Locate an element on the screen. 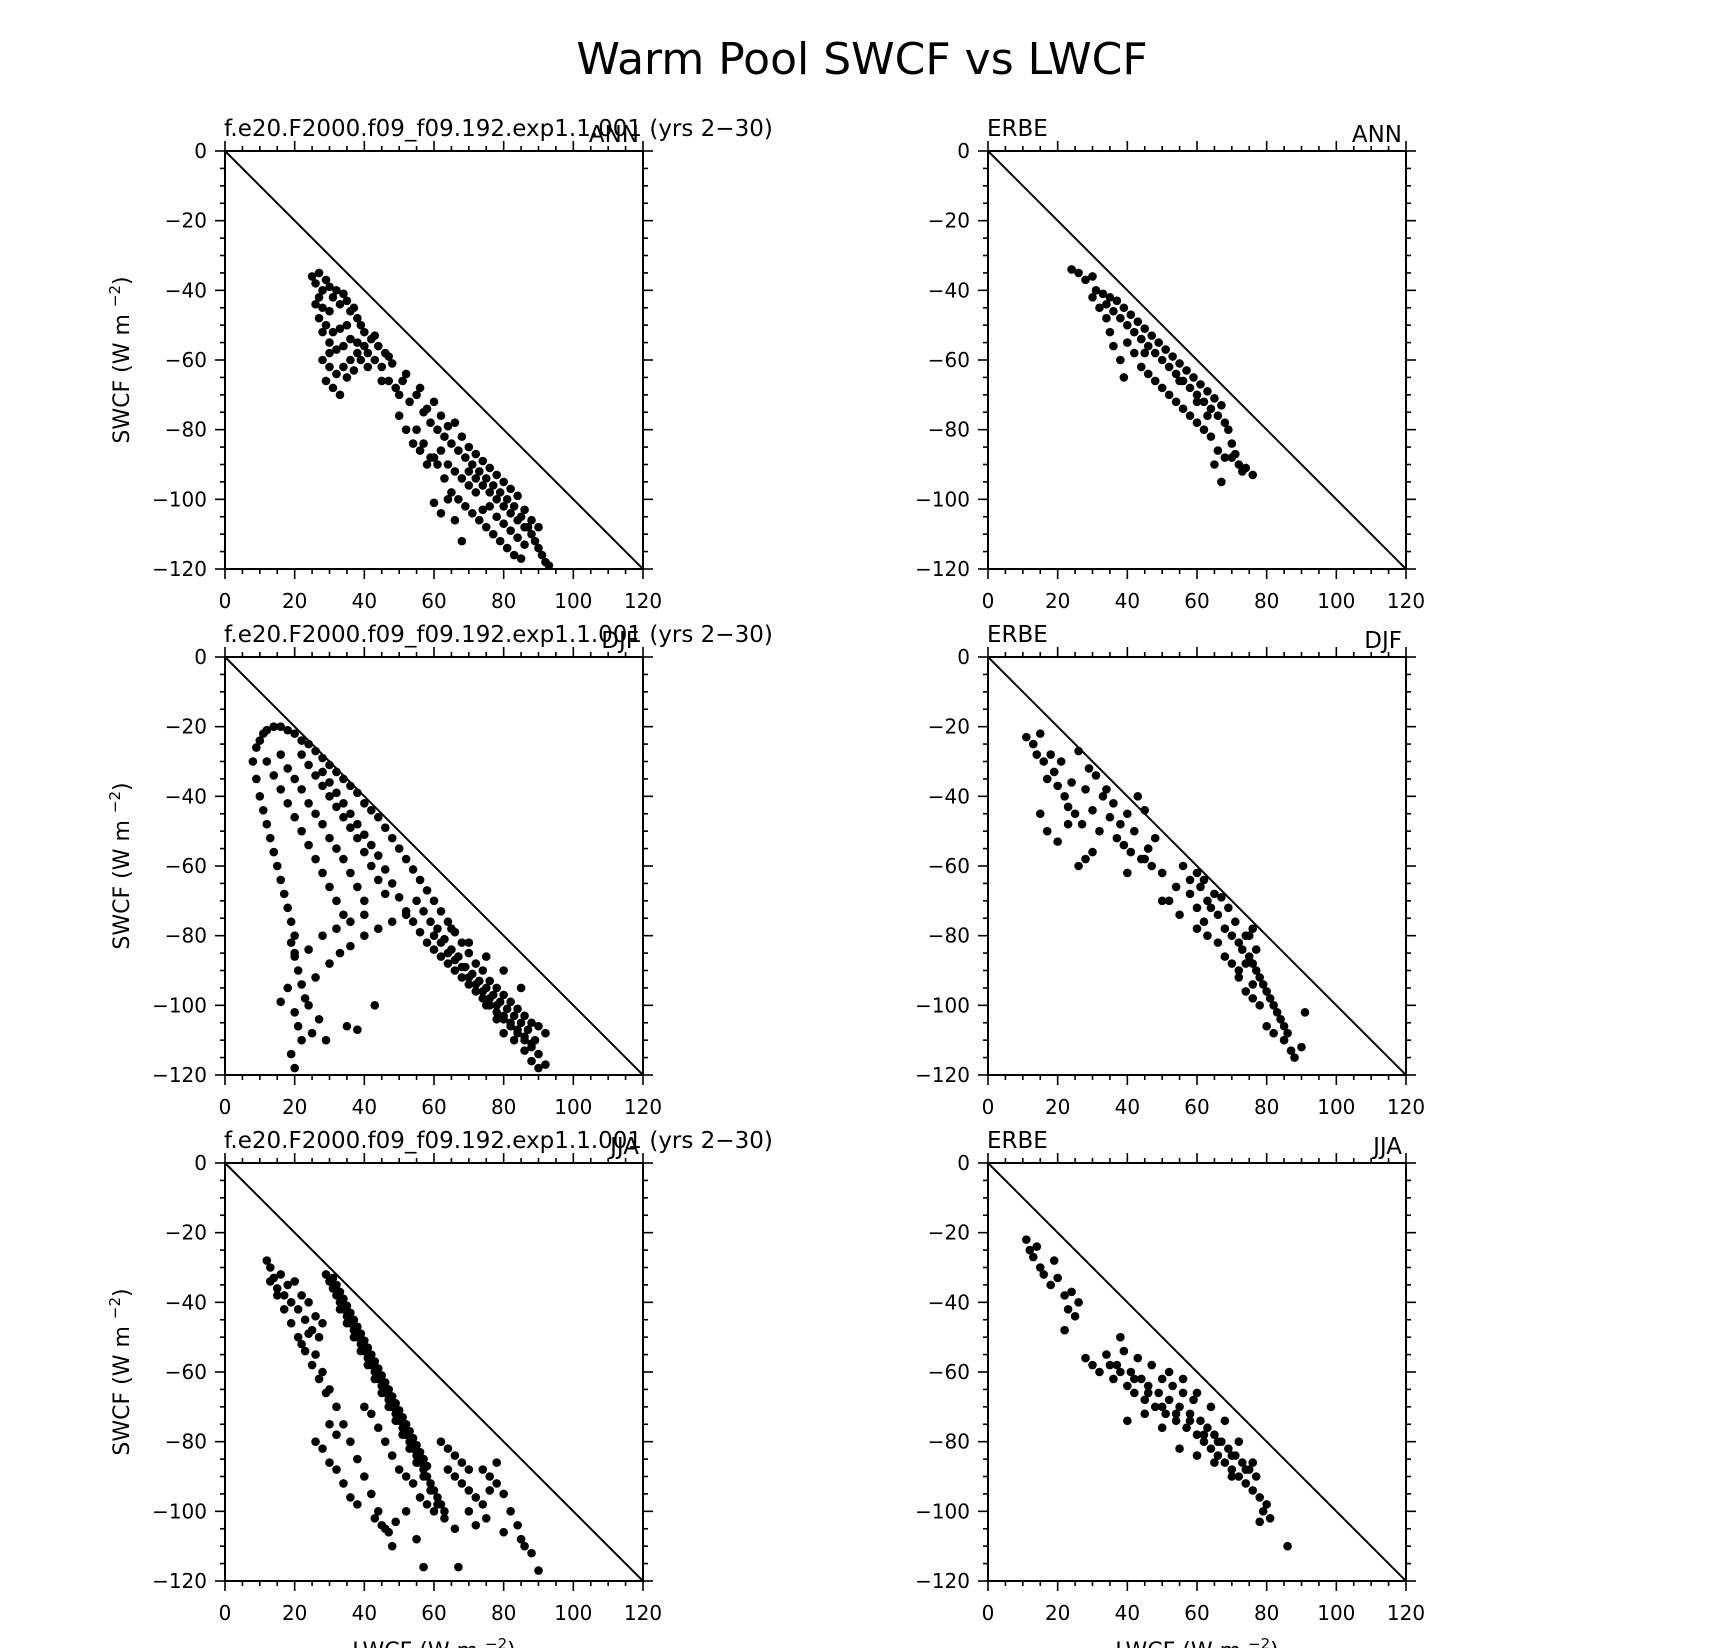  y-tick-label: 0 is located at coordinates (200, 657).